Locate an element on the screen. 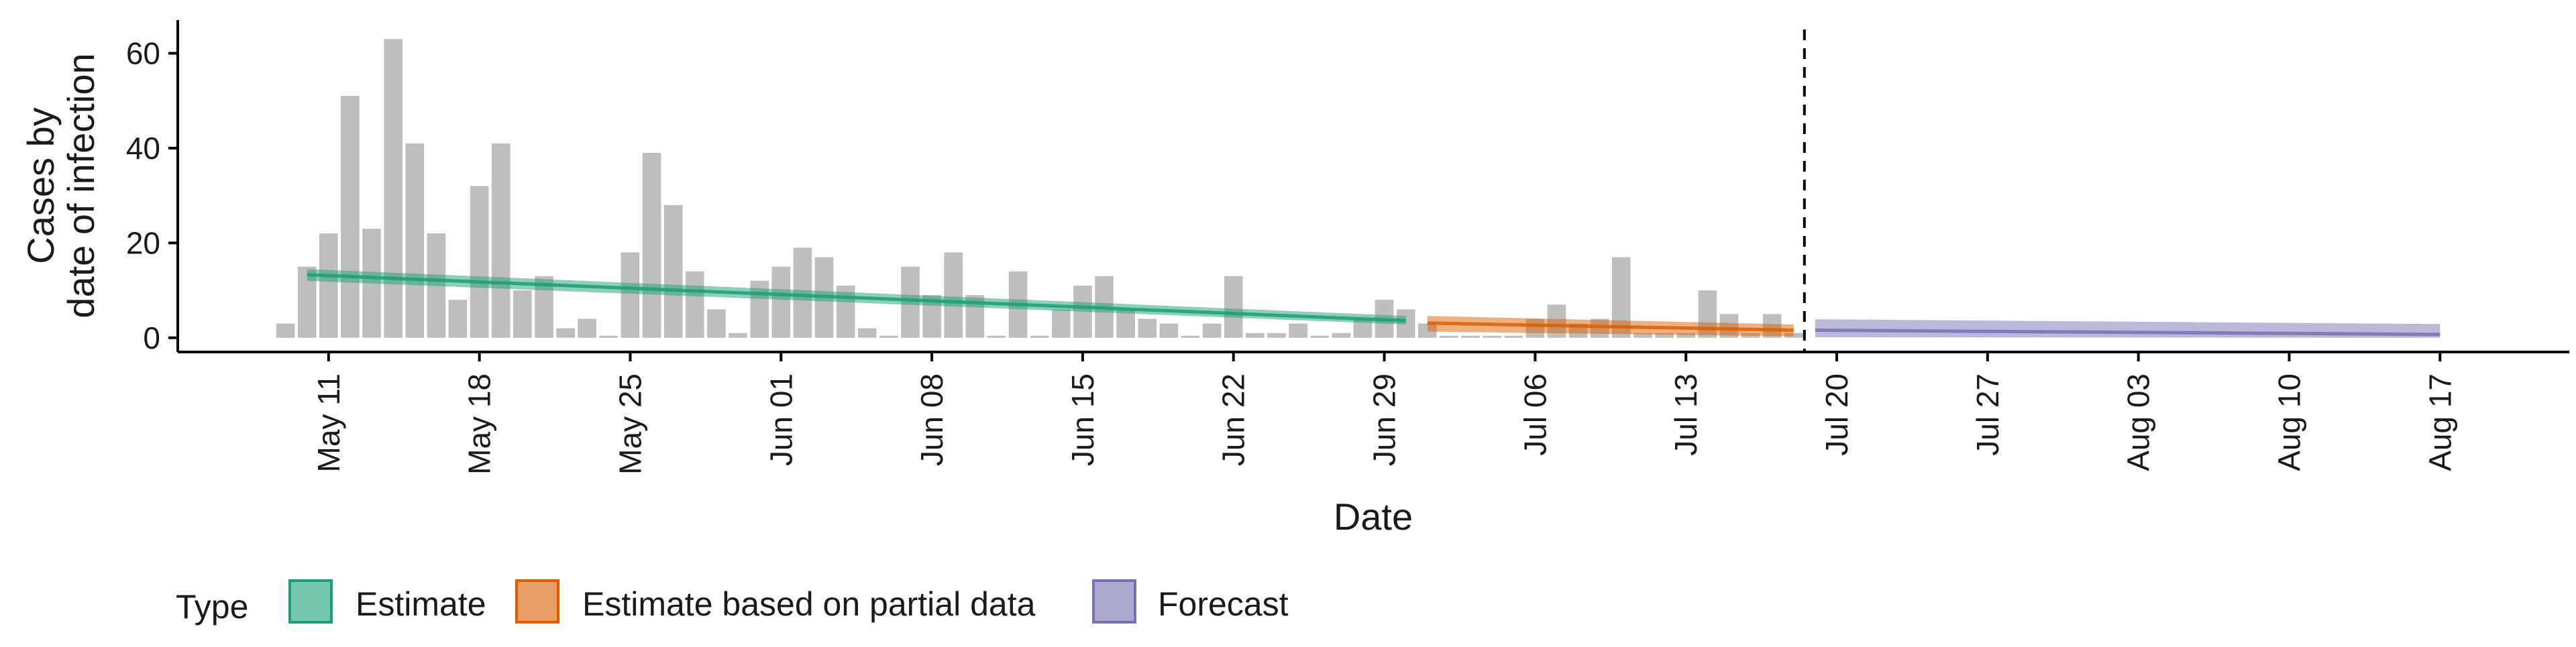 This screenshot has height=647, width=2576. legend-label-partial: Estimate based on partial data is located at coordinates (809, 604).